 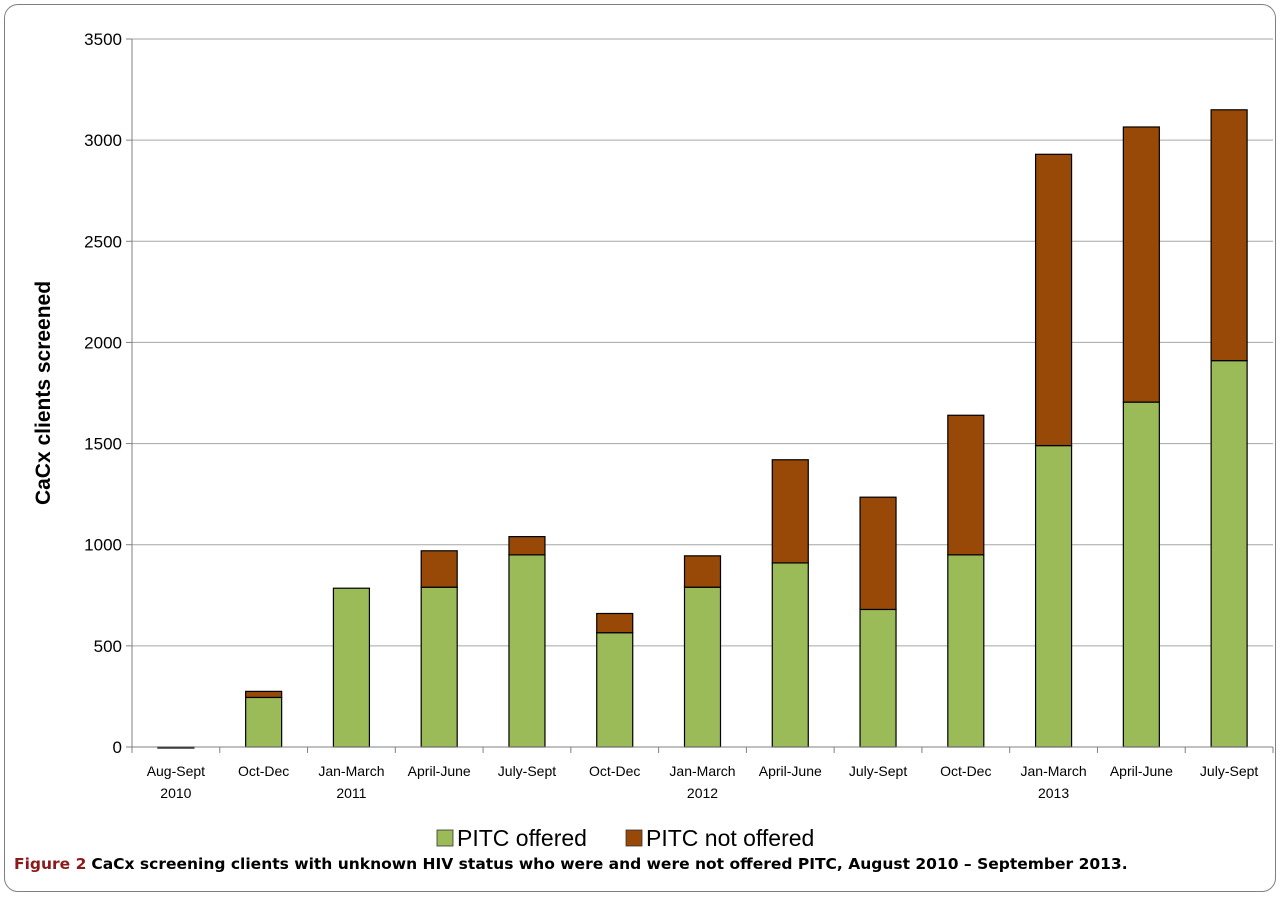 What do you see at coordinates (108, 646) in the screenshot?
I see `y-tick-label: 500` at bounding box center [108, 646].